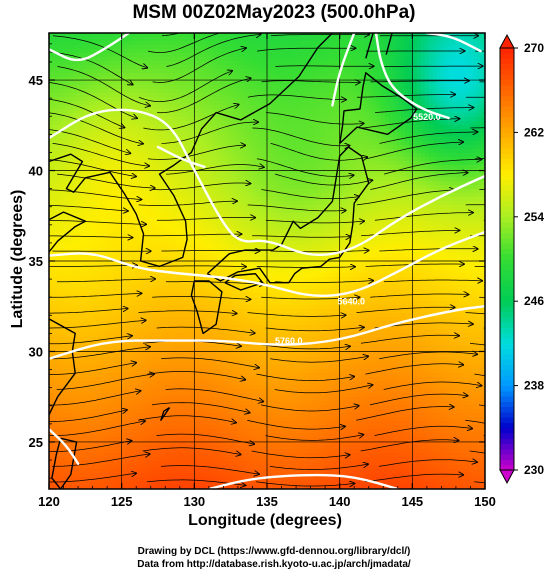 The width and height of the screenshot is (548, 573). I want to click on contour-labels: 5640.0 5760.0 5520.0, so click(358, 229).